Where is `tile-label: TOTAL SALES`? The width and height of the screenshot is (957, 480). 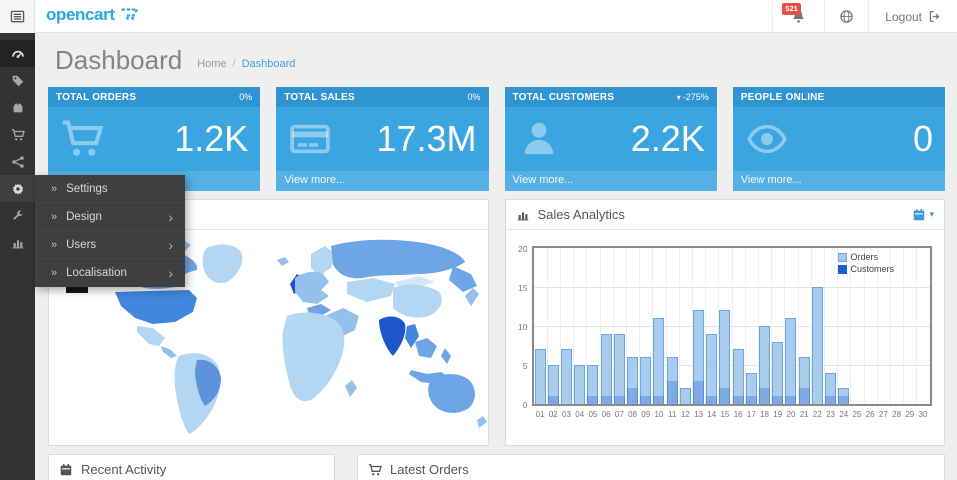
tile-label: TOTAL SALES is located at coordinates (319, 97).